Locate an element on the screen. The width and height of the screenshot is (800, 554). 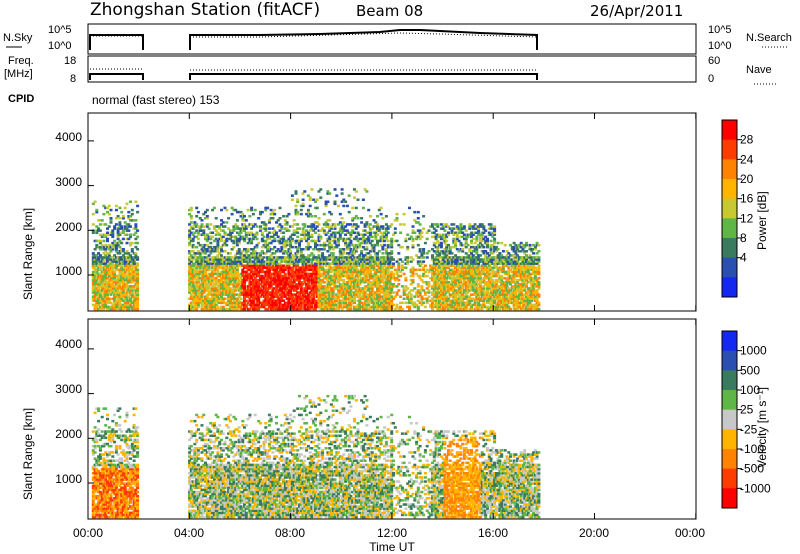
x-tick-2: 08:00 is located at coordinates (290, 533).